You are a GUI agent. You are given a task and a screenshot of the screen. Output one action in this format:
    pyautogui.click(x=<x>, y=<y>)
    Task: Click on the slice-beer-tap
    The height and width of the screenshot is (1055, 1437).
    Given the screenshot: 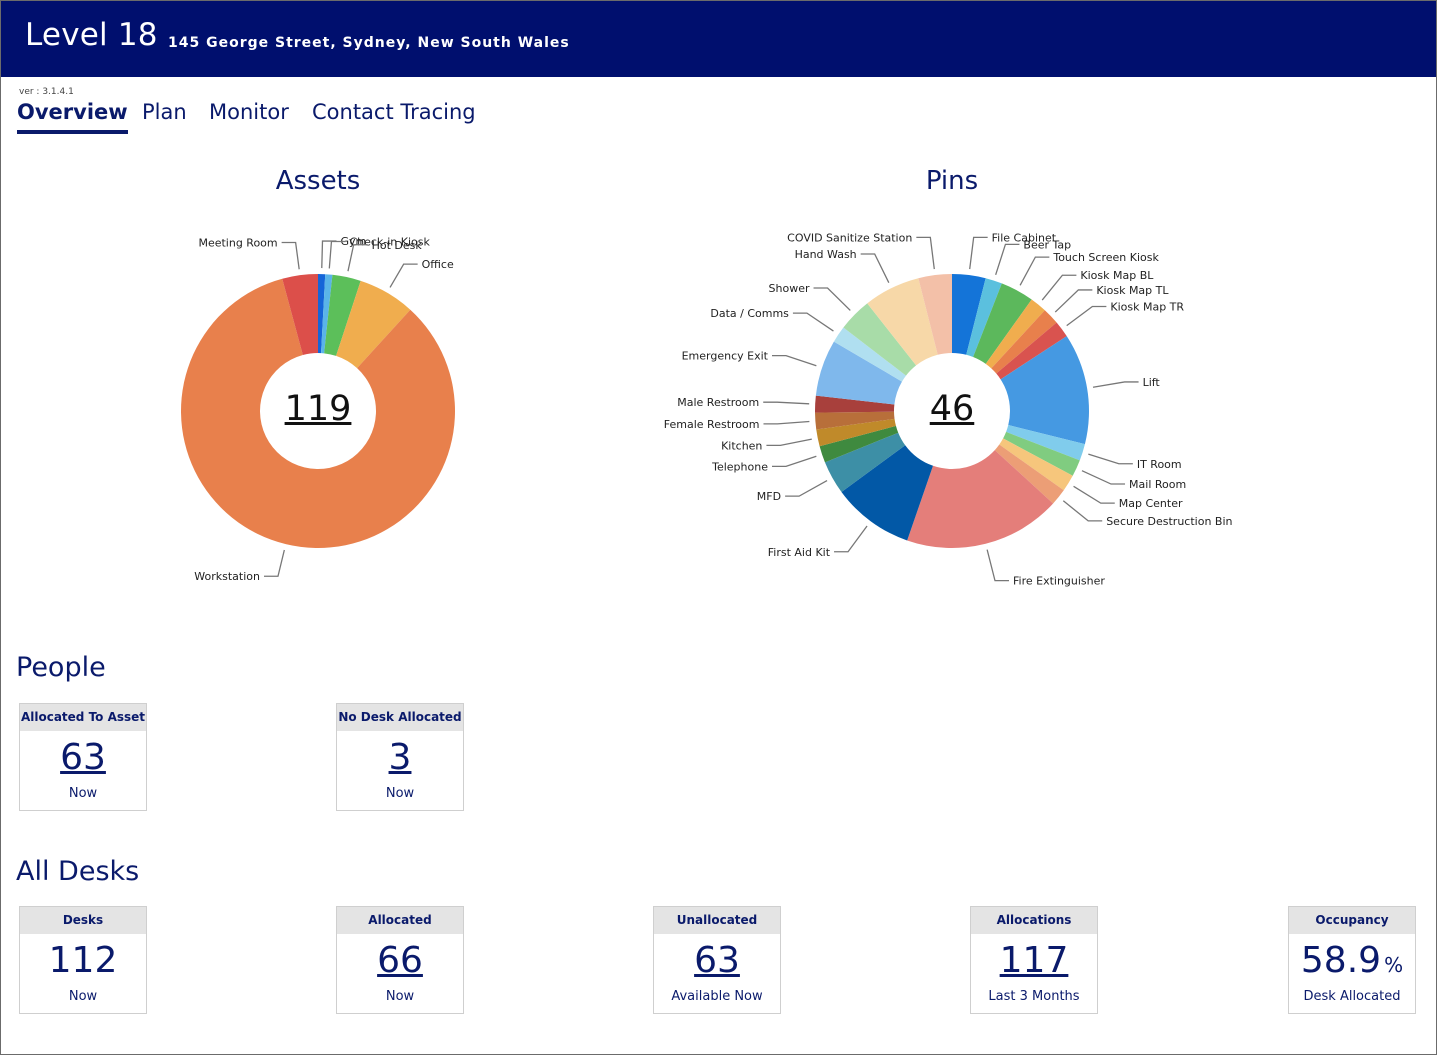 What is the action you would take?
    pyautogui.click(x=984, y=317)
    